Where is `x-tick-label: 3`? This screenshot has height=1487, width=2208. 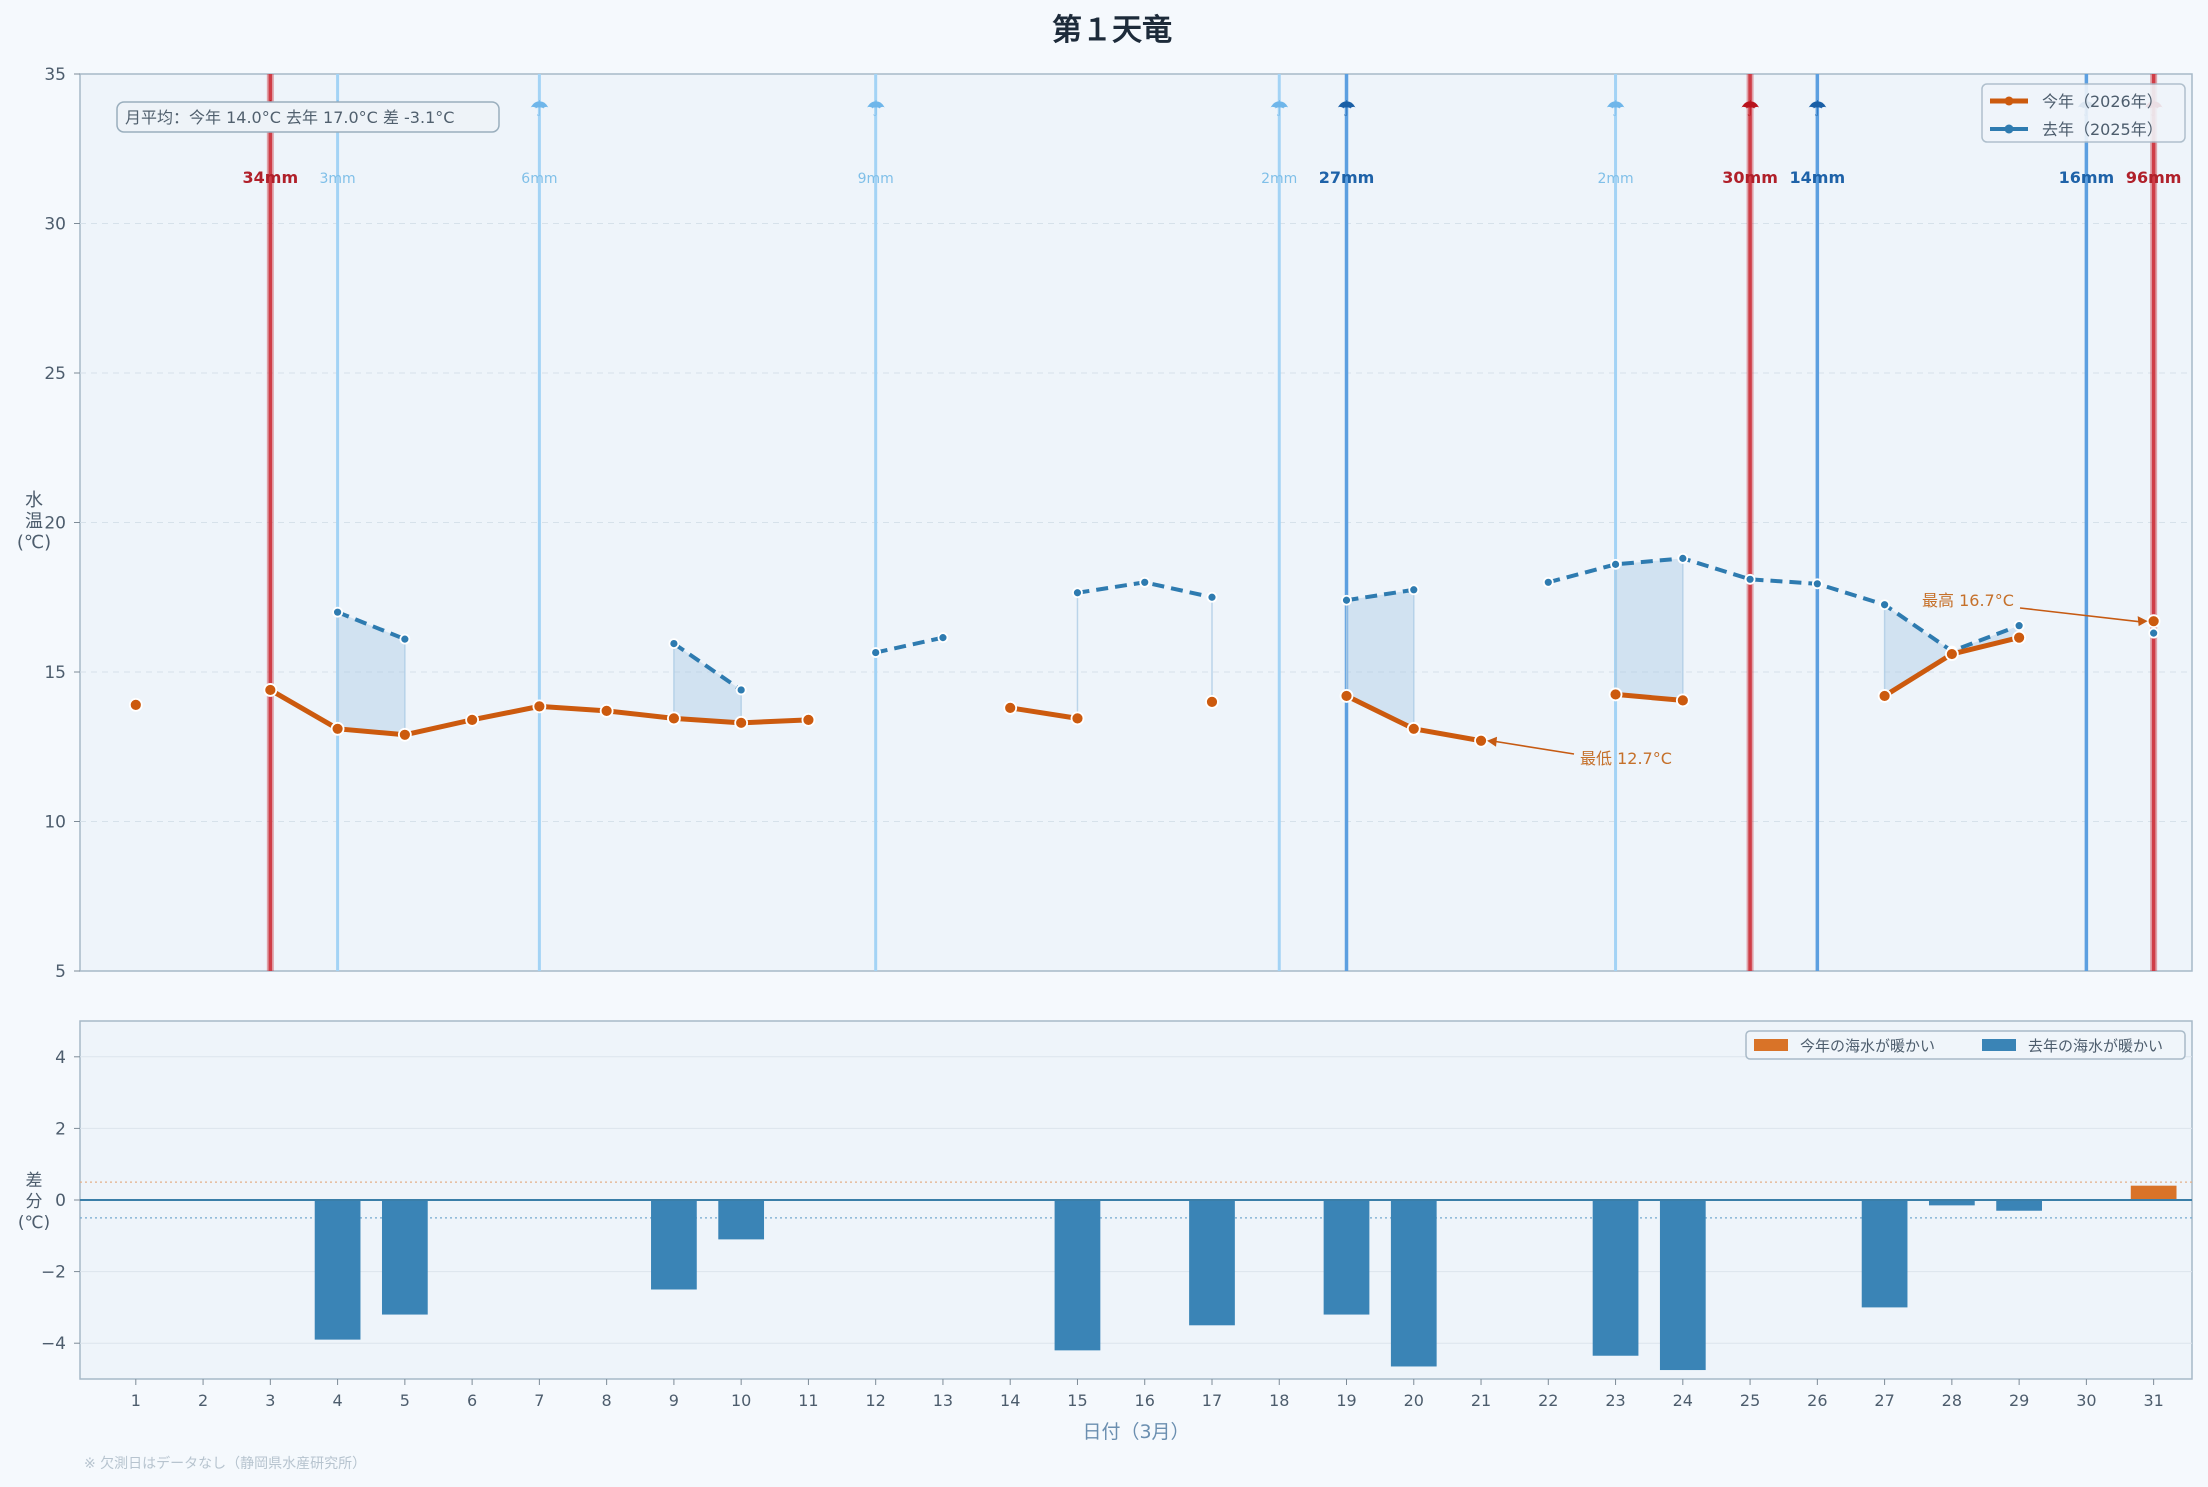 x-tick-label: 3 is located at coordinates (270, 1400).